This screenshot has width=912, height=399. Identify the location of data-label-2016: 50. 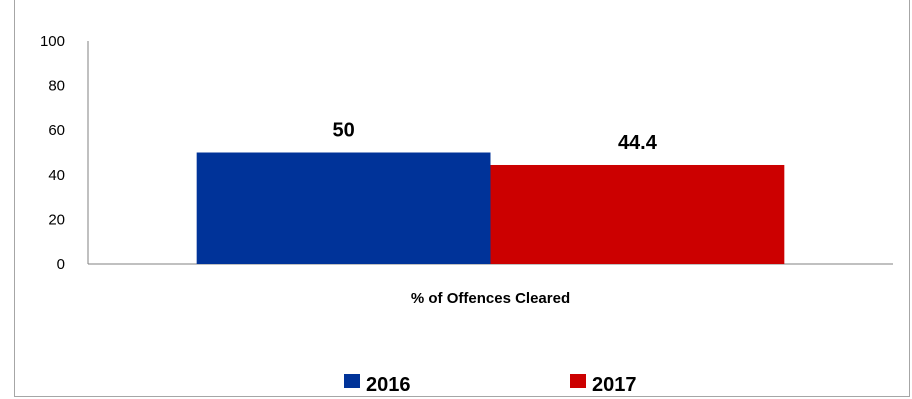
(343, 131).